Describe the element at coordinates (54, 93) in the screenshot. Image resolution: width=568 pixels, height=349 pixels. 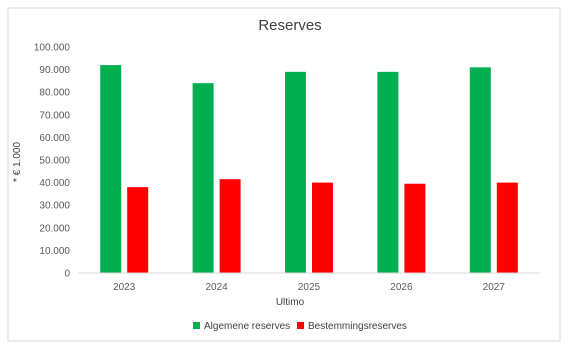
I see `y-tick-label: 80.000` at that location.